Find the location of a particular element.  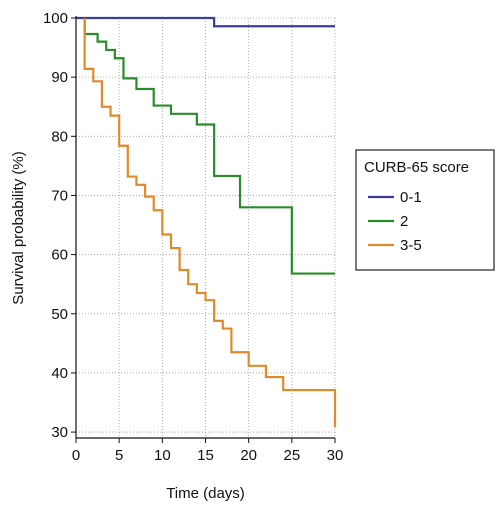

legend-title: CURB-65 score is located at coordinates (416, 167).